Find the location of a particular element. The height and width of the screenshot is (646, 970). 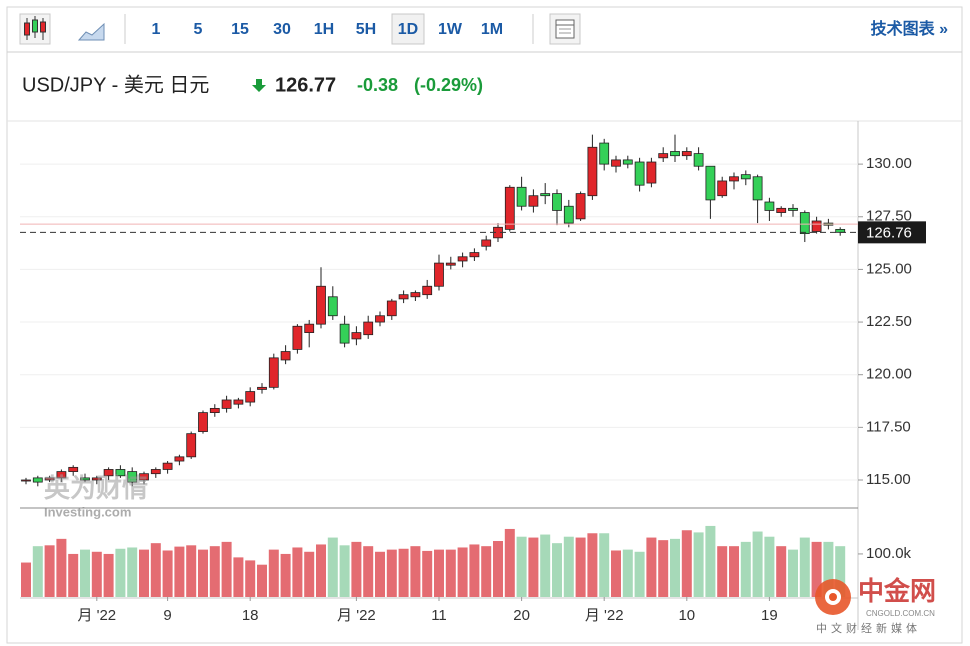

y-tick-label: 127.50 is located at coordinates (889, 216).